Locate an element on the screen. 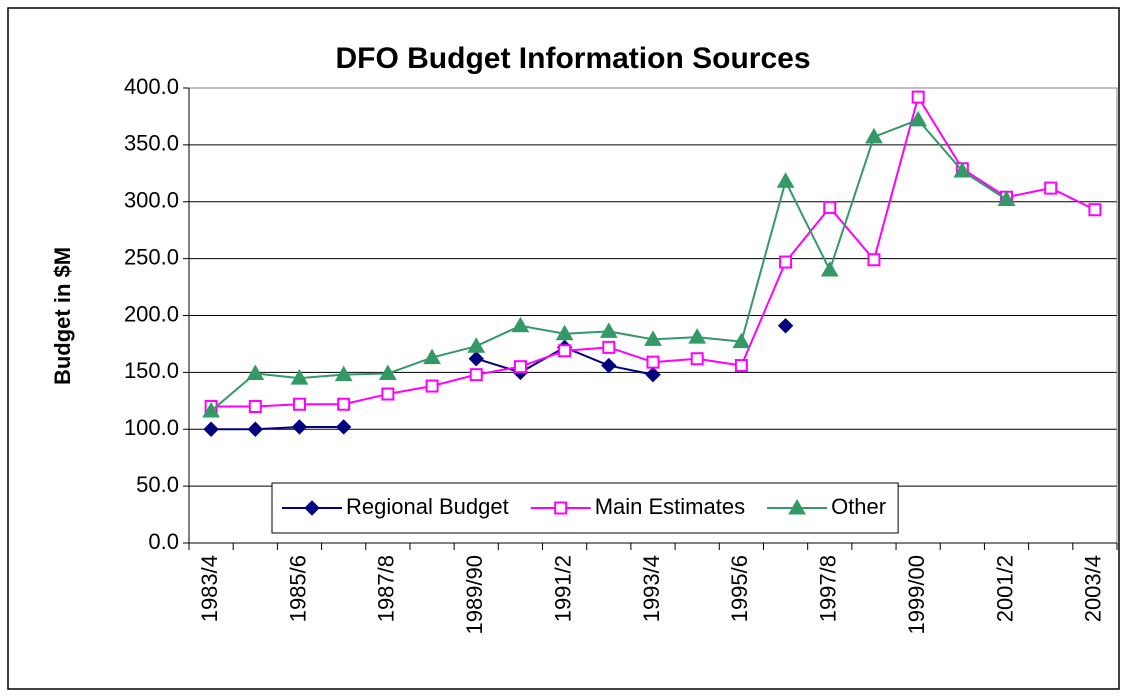 Image resolution: width=1128 pixels, height=698 pixels. y-tick-label: 350.0 is located at coordinates (151, 143).